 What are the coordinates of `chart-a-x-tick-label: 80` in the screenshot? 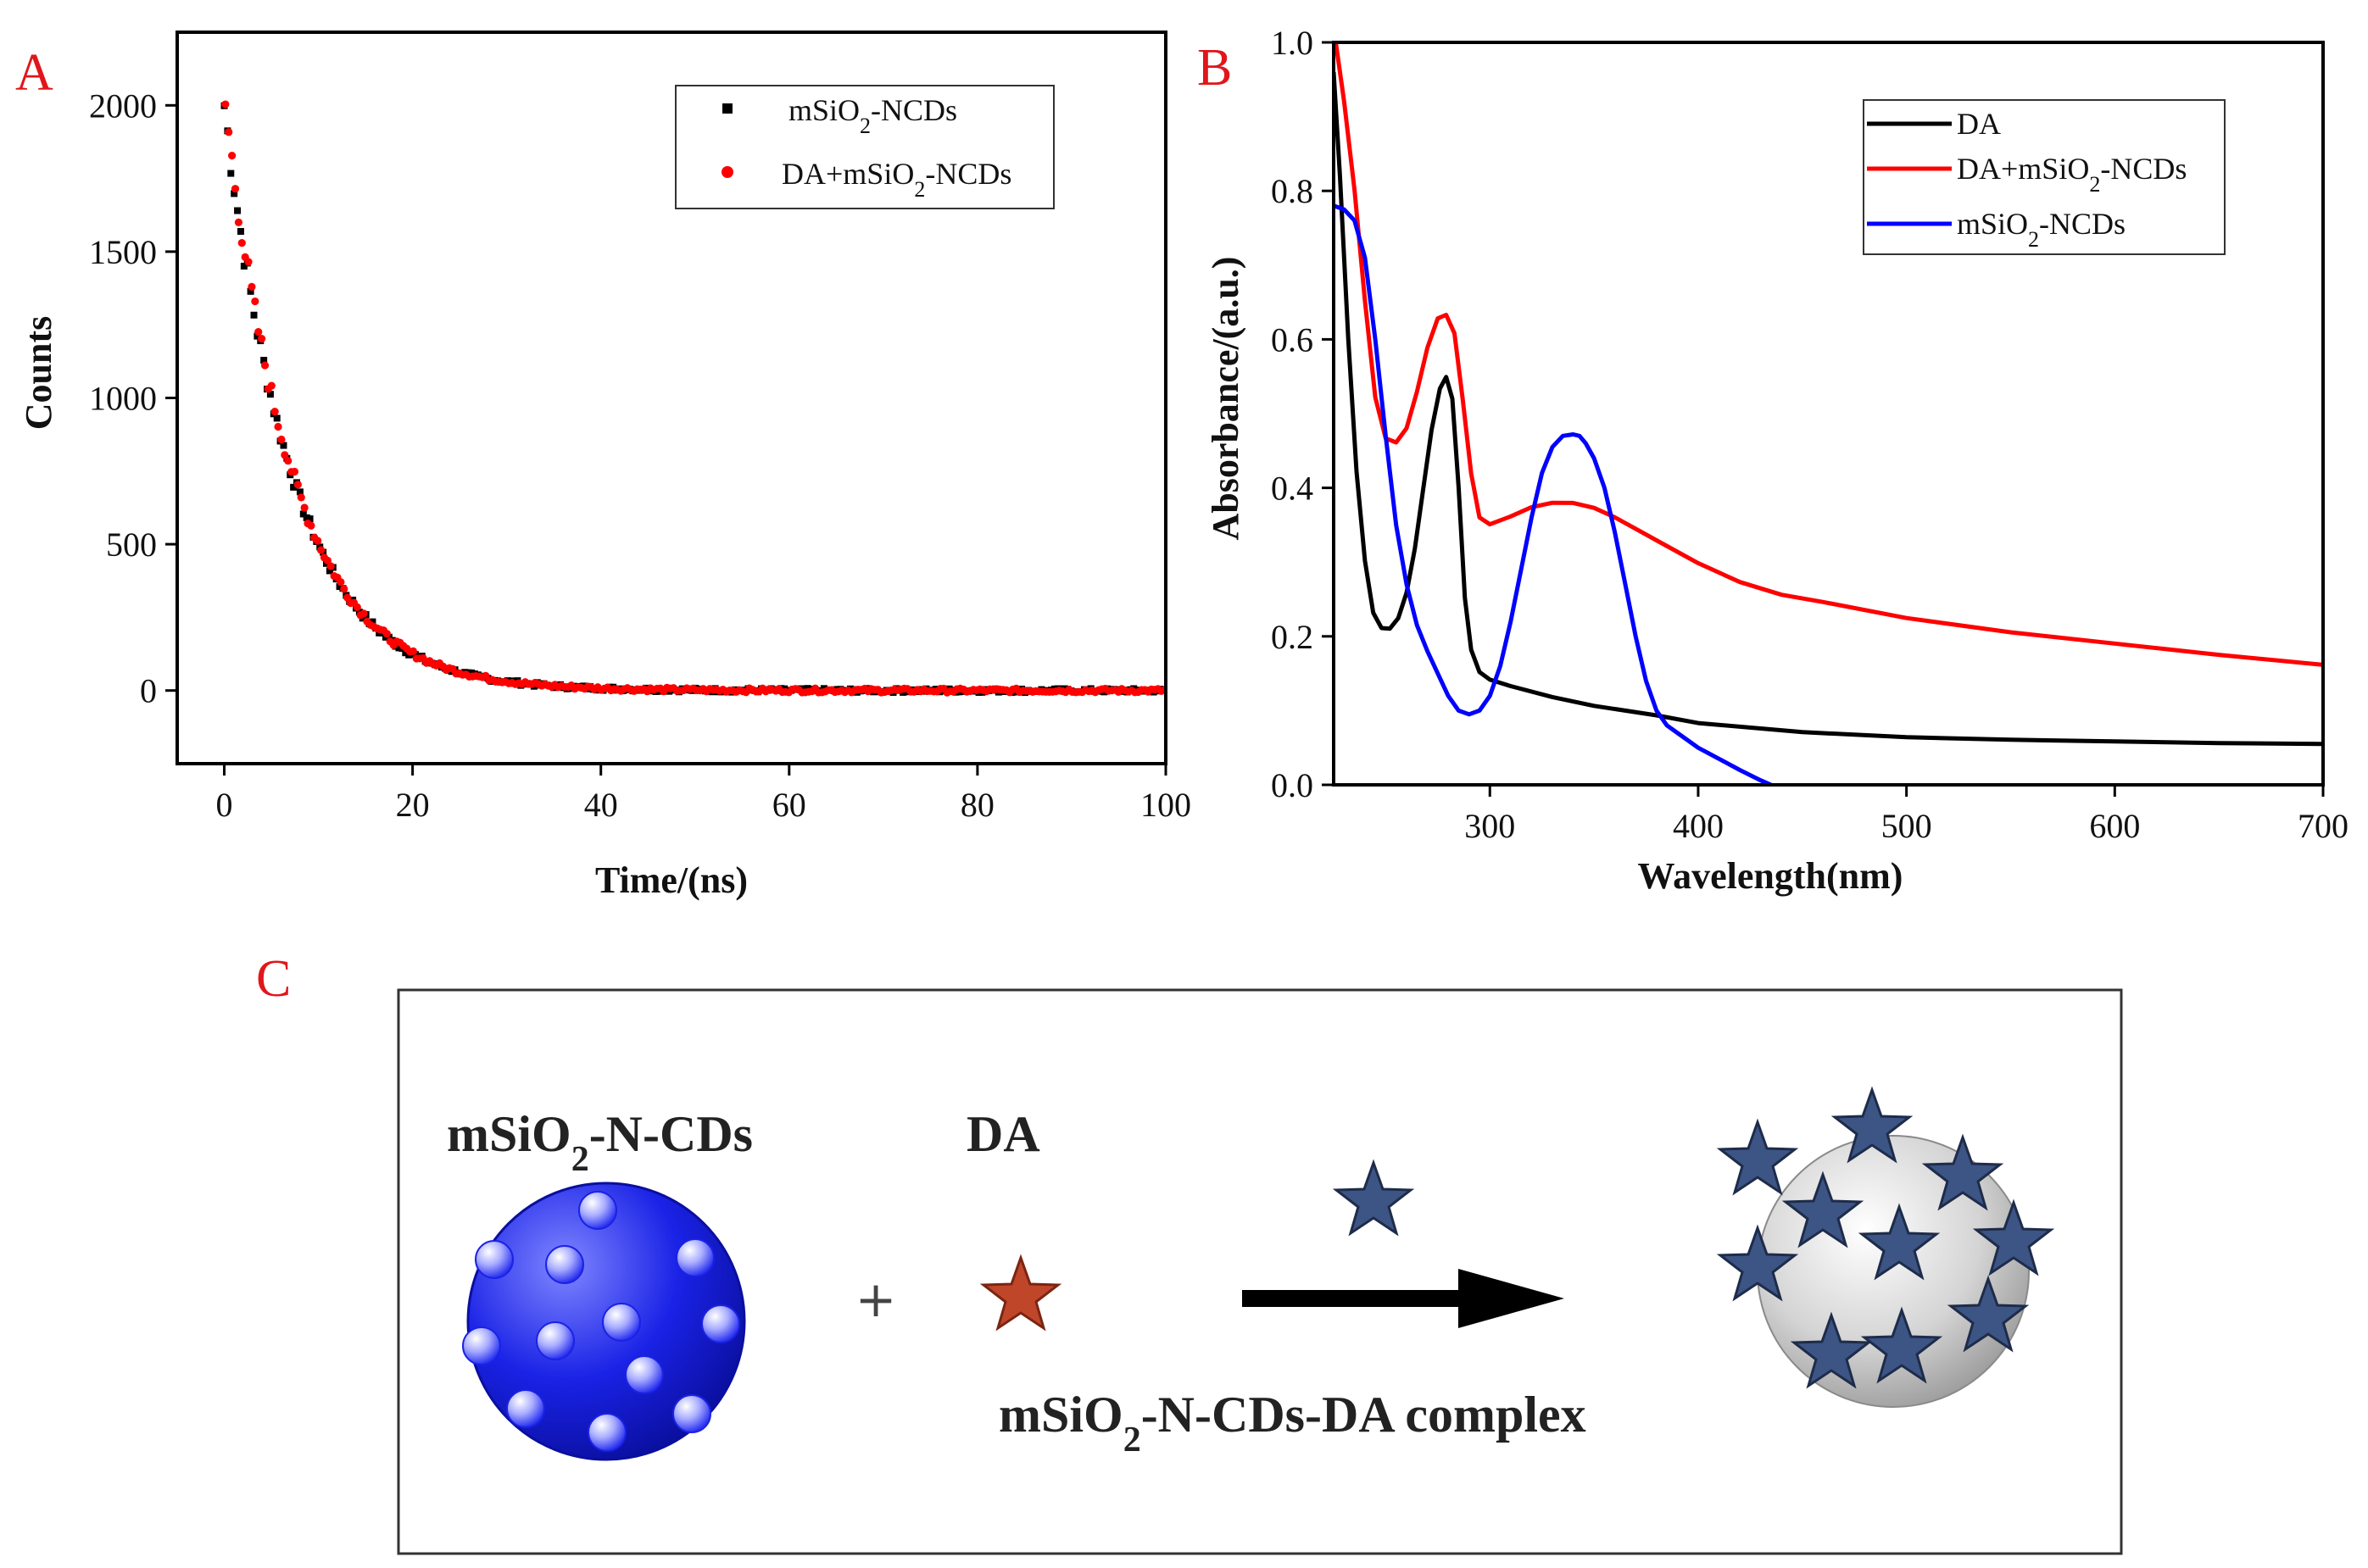 It's located at (978, 805).